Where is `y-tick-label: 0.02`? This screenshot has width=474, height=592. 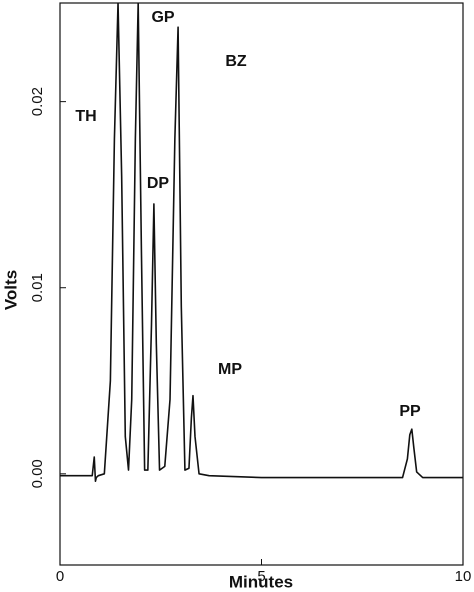
y-tick-label: 0.02 is located at coordinates (37, 101).